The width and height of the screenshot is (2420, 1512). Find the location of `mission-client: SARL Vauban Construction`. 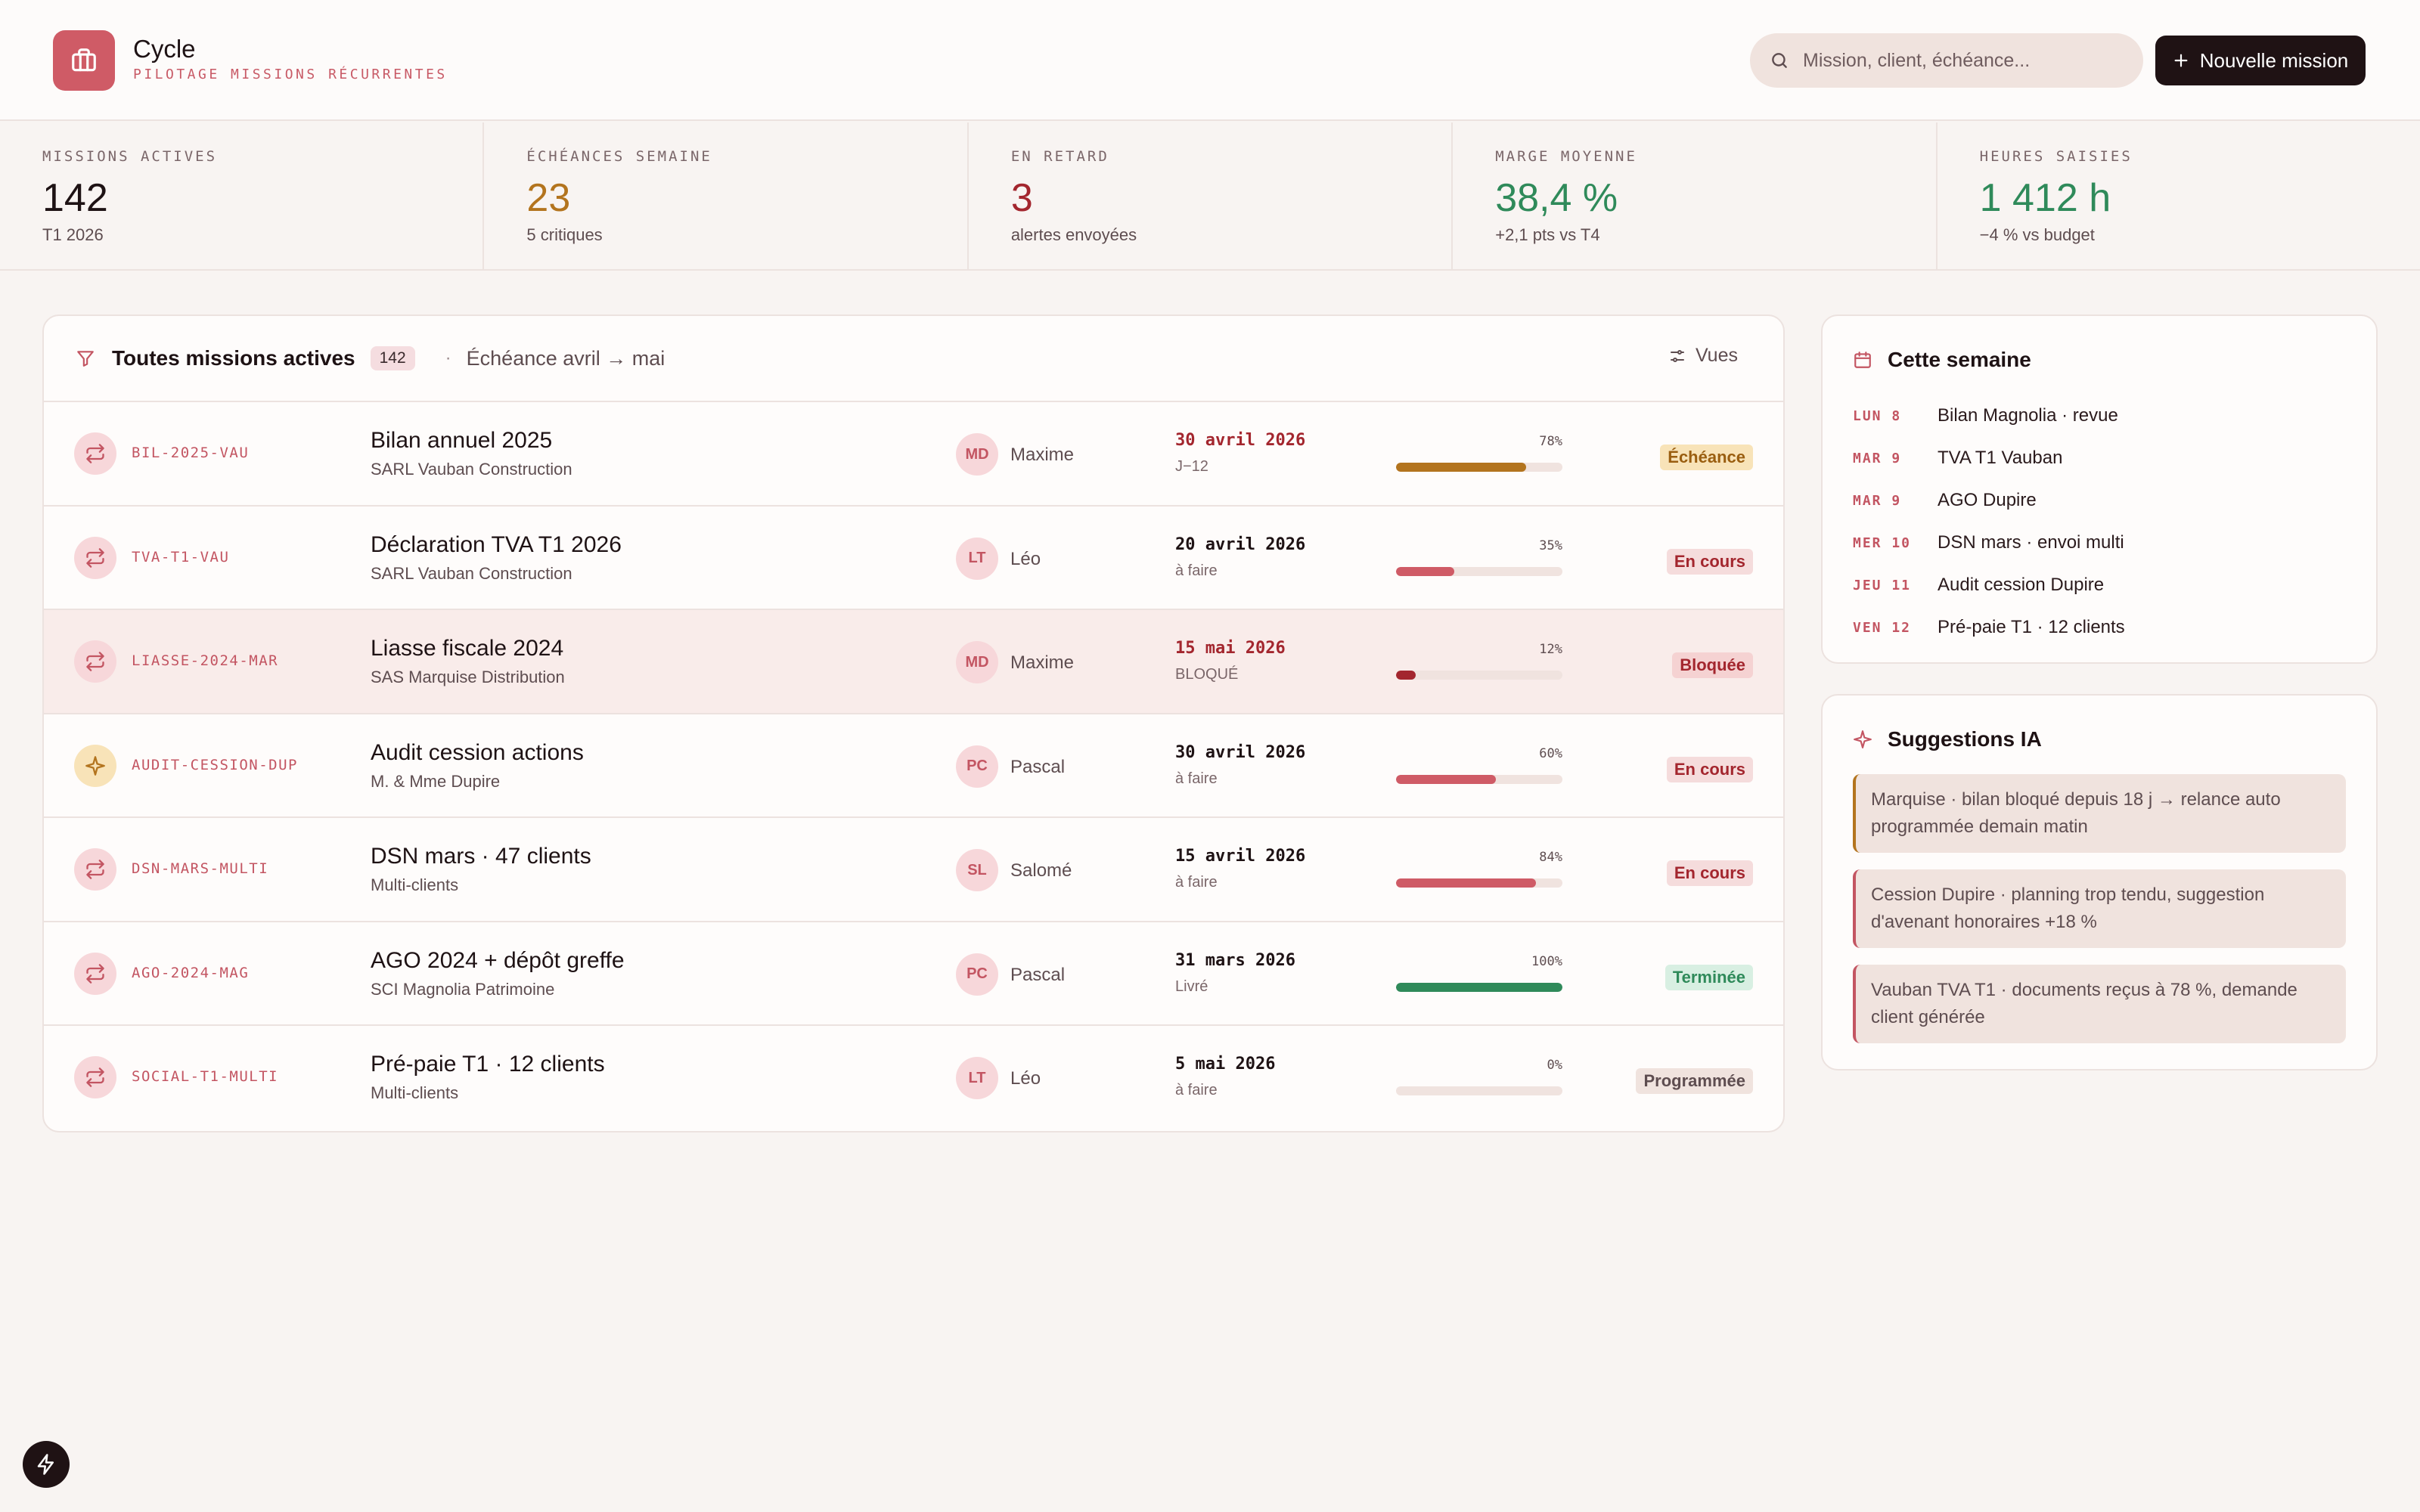

mission-client: SARL Vauban Construction is located at coordinates (471, 573).